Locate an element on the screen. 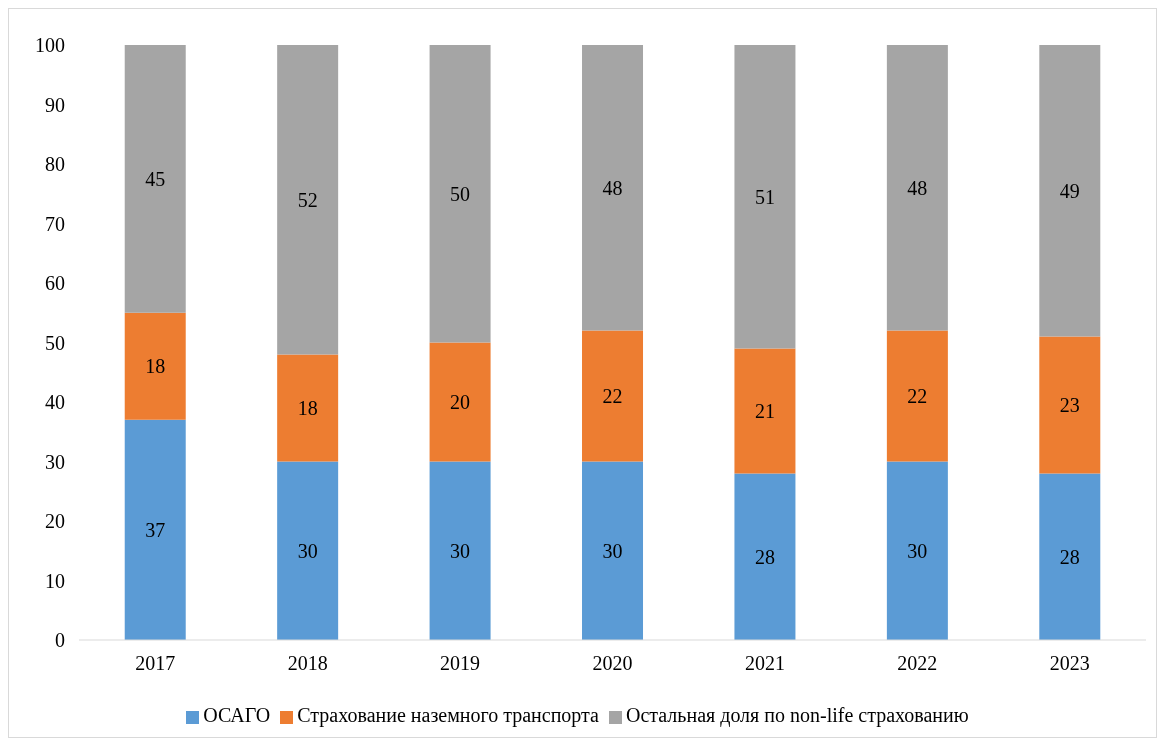 The image size is (1165, 748). y-tick-label: 100 is located at coordinates (50, 45).